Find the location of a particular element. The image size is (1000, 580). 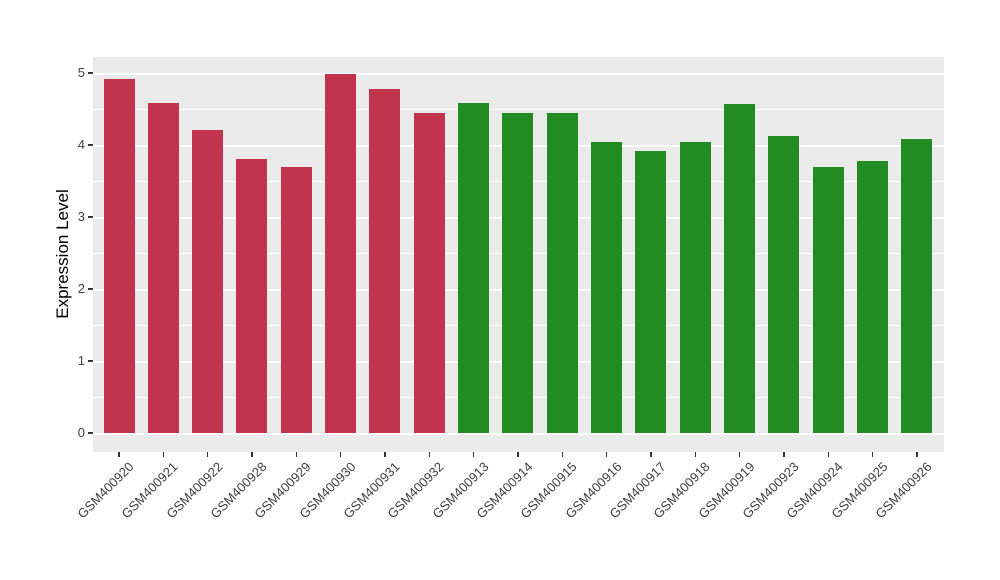

bar-GSM400922 is located at coordinates (208, 281).